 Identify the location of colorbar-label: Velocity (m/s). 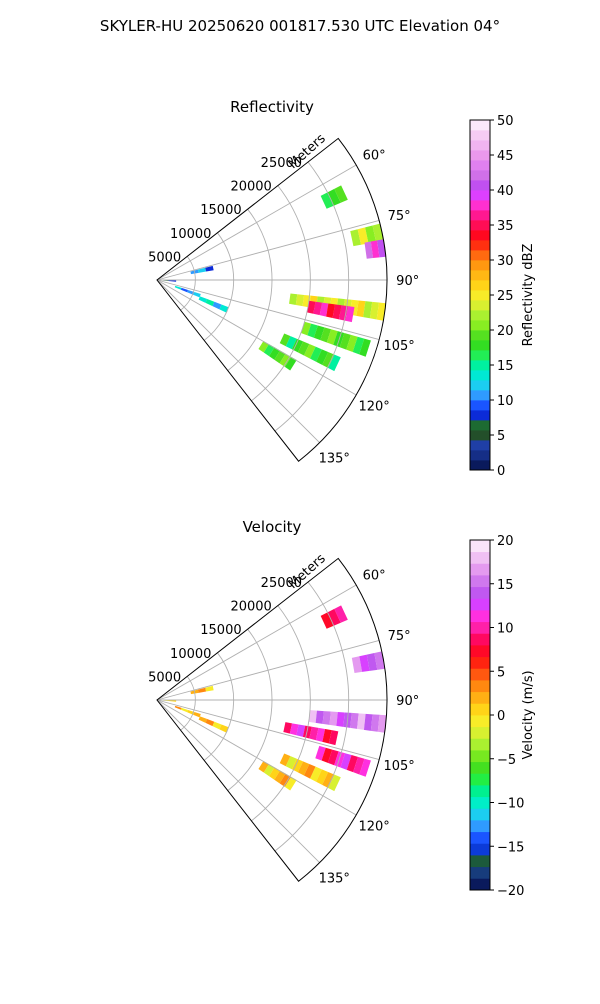
(528, 714).